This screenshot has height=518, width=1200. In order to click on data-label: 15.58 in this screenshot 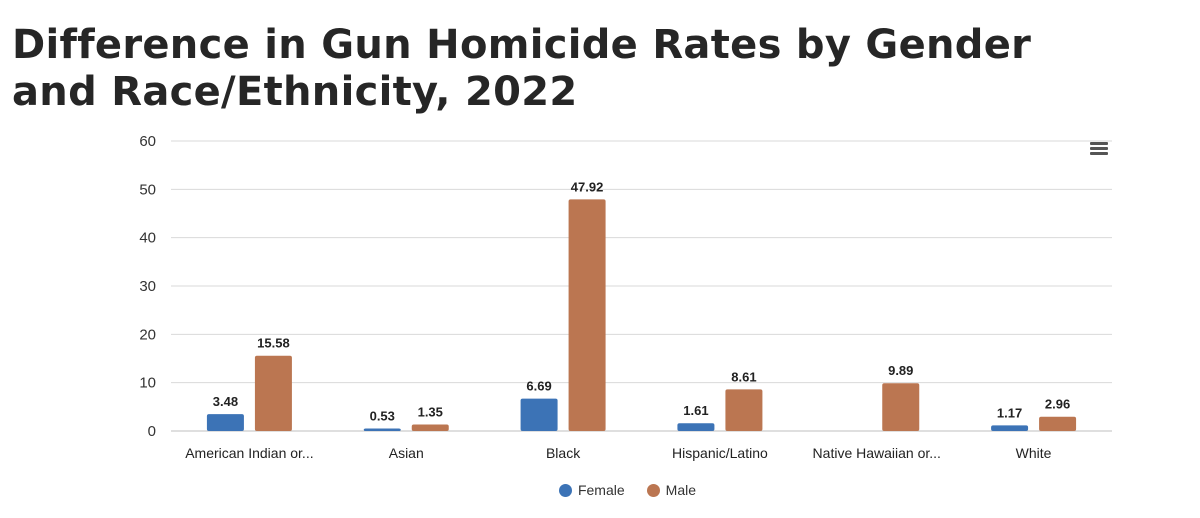, I will do `click(273, 343)`.